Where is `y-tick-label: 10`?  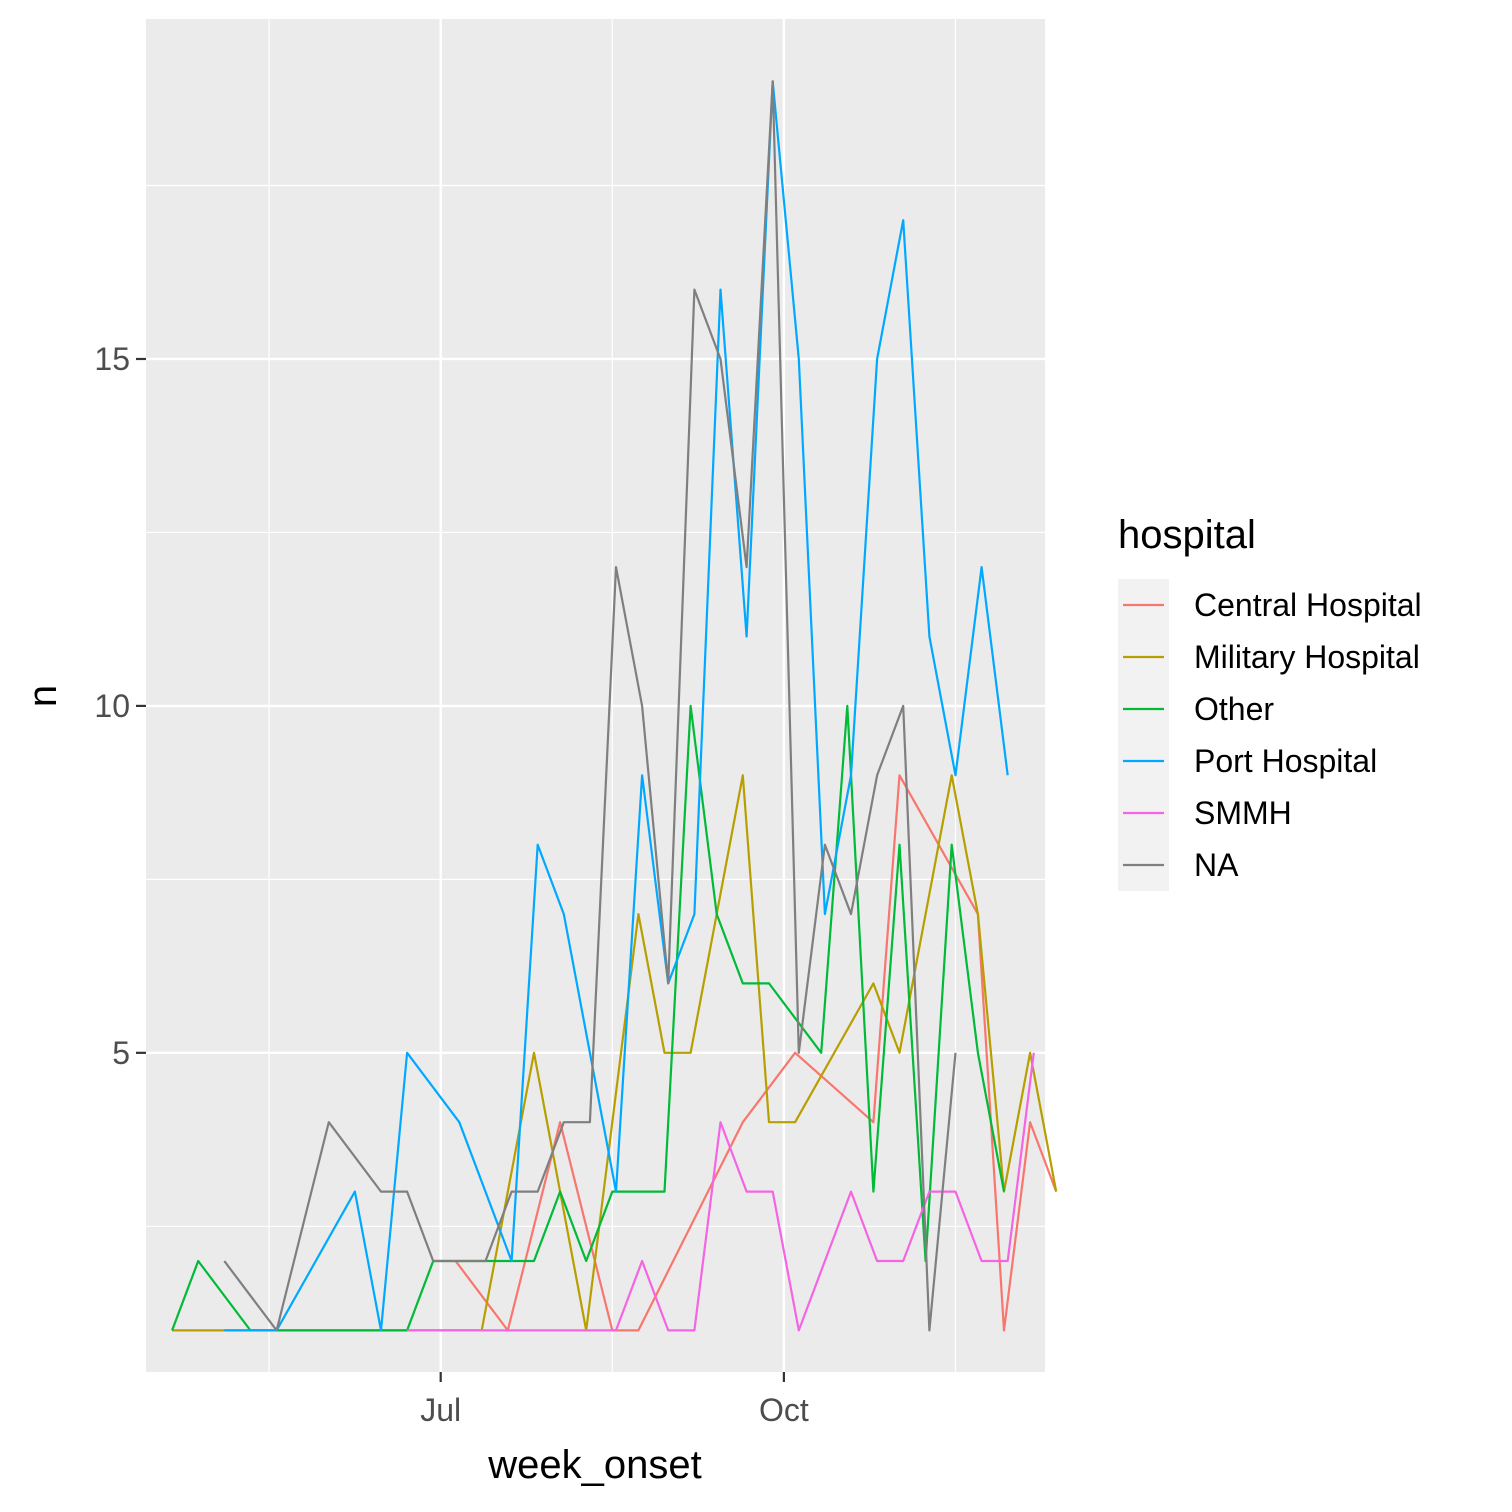
y-tick-label: 10 is located at coordinates (112, 706).